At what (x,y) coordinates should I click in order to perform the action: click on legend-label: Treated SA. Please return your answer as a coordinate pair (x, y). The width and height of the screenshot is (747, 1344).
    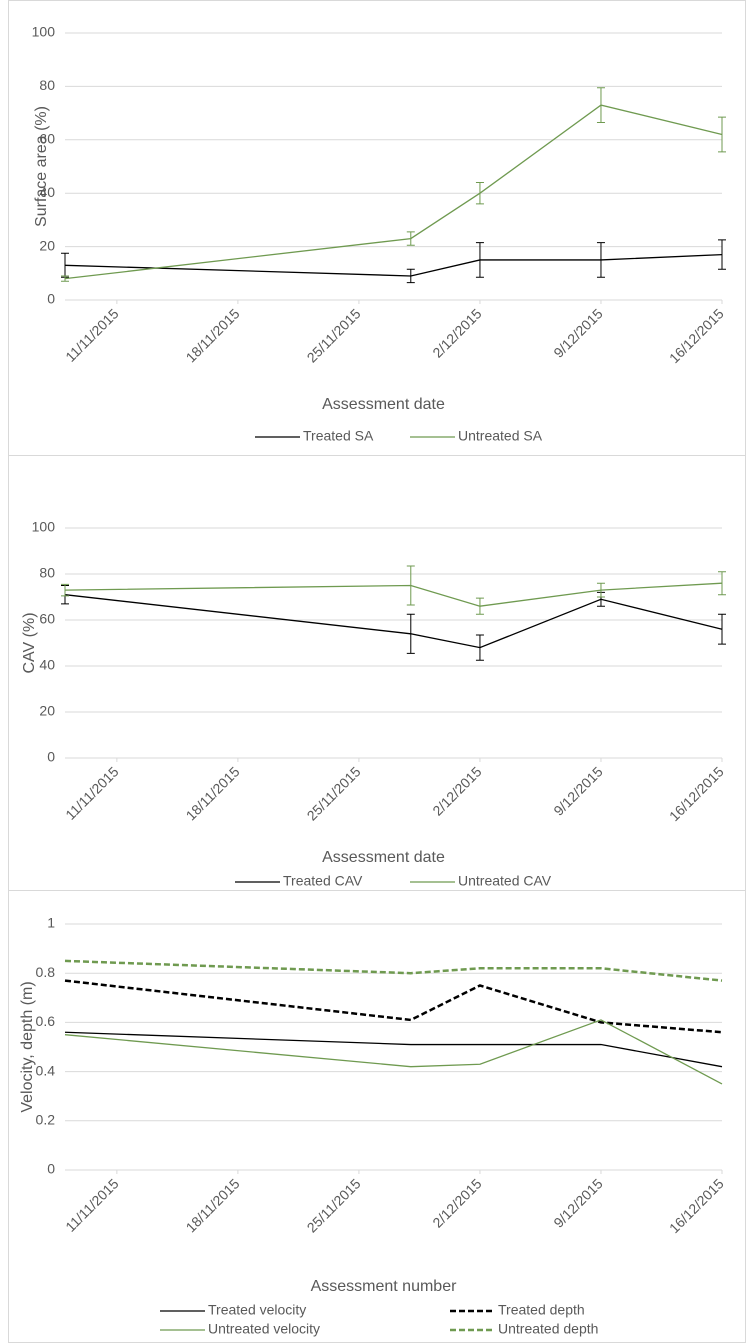
    Looking at the image, I should click on (338, 436).